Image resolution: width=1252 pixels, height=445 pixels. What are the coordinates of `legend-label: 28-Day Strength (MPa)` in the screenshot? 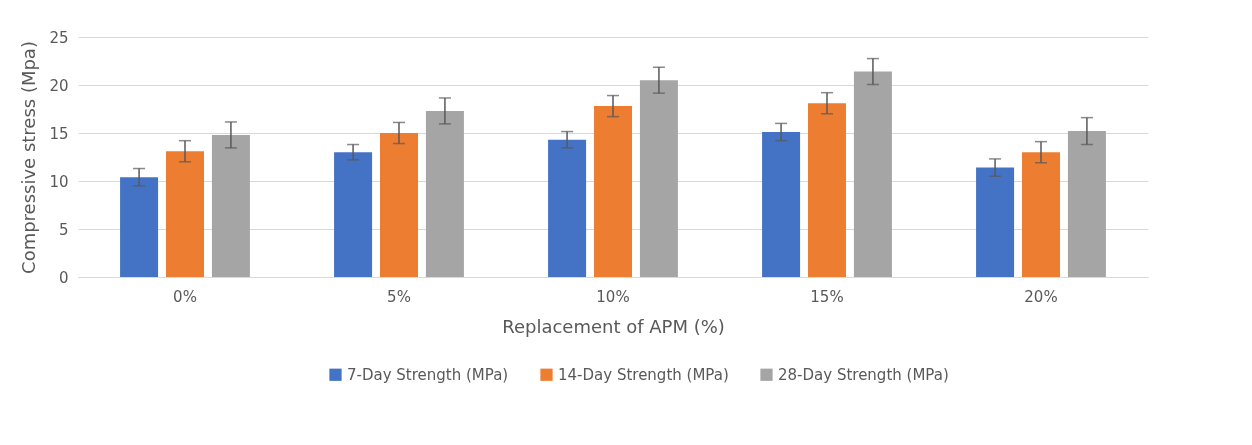 It's located at (863, 374).